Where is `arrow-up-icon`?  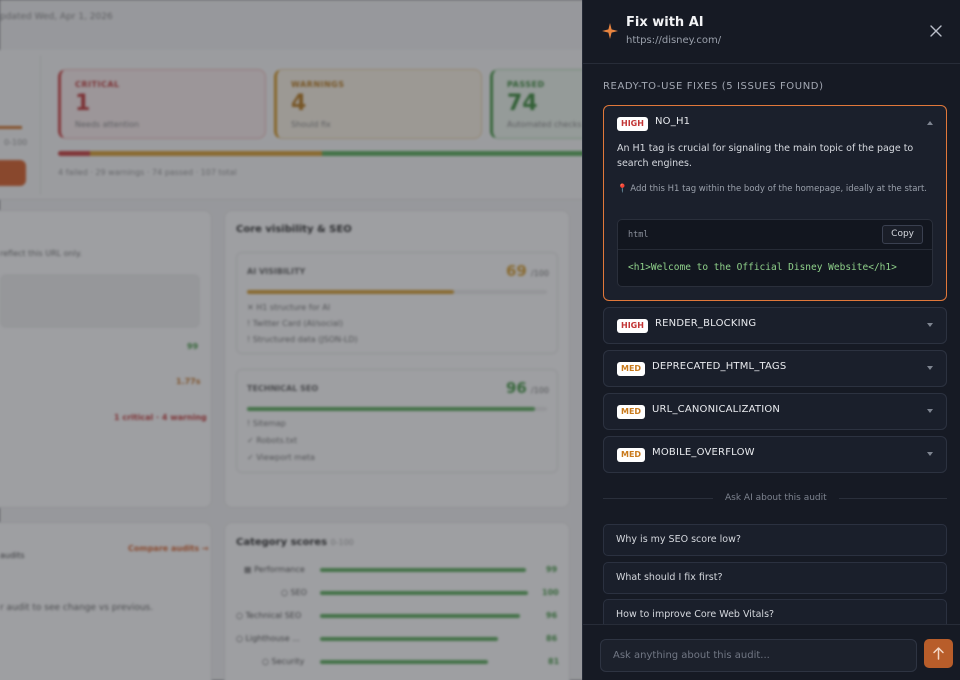
arrow-up-icon is located at coordinates (938, 653).